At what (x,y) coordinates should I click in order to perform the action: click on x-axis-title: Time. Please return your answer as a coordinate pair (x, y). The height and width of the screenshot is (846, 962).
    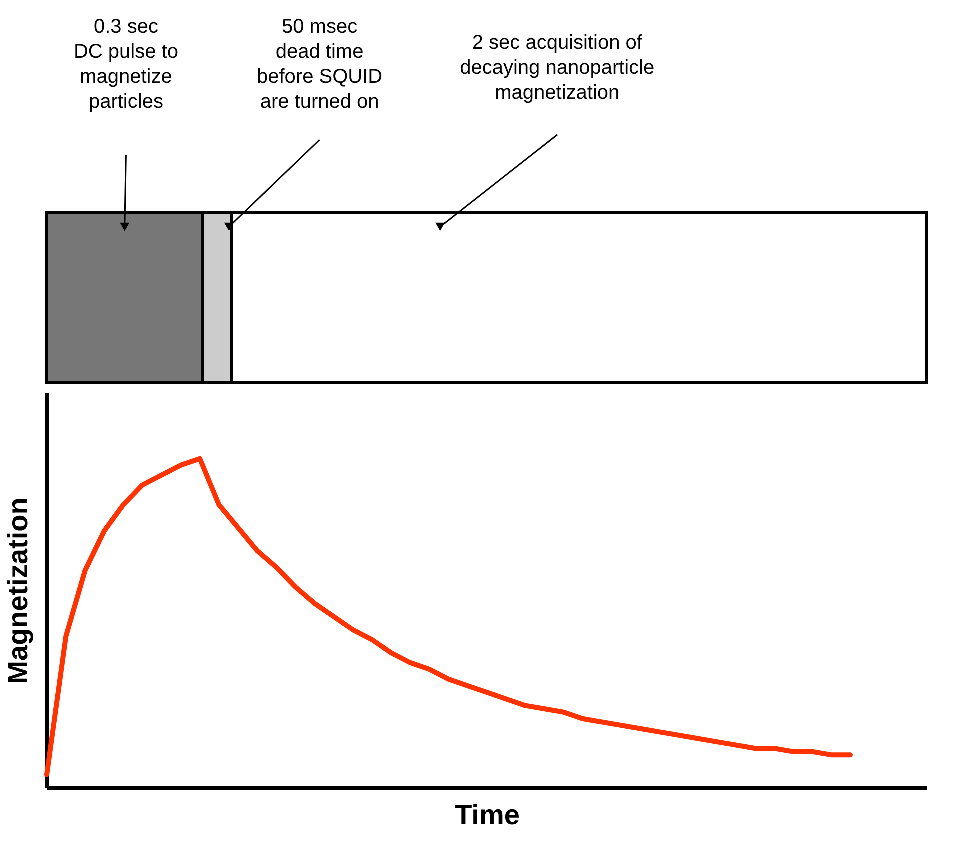
    Looking at the image, I should click on (487, 815).